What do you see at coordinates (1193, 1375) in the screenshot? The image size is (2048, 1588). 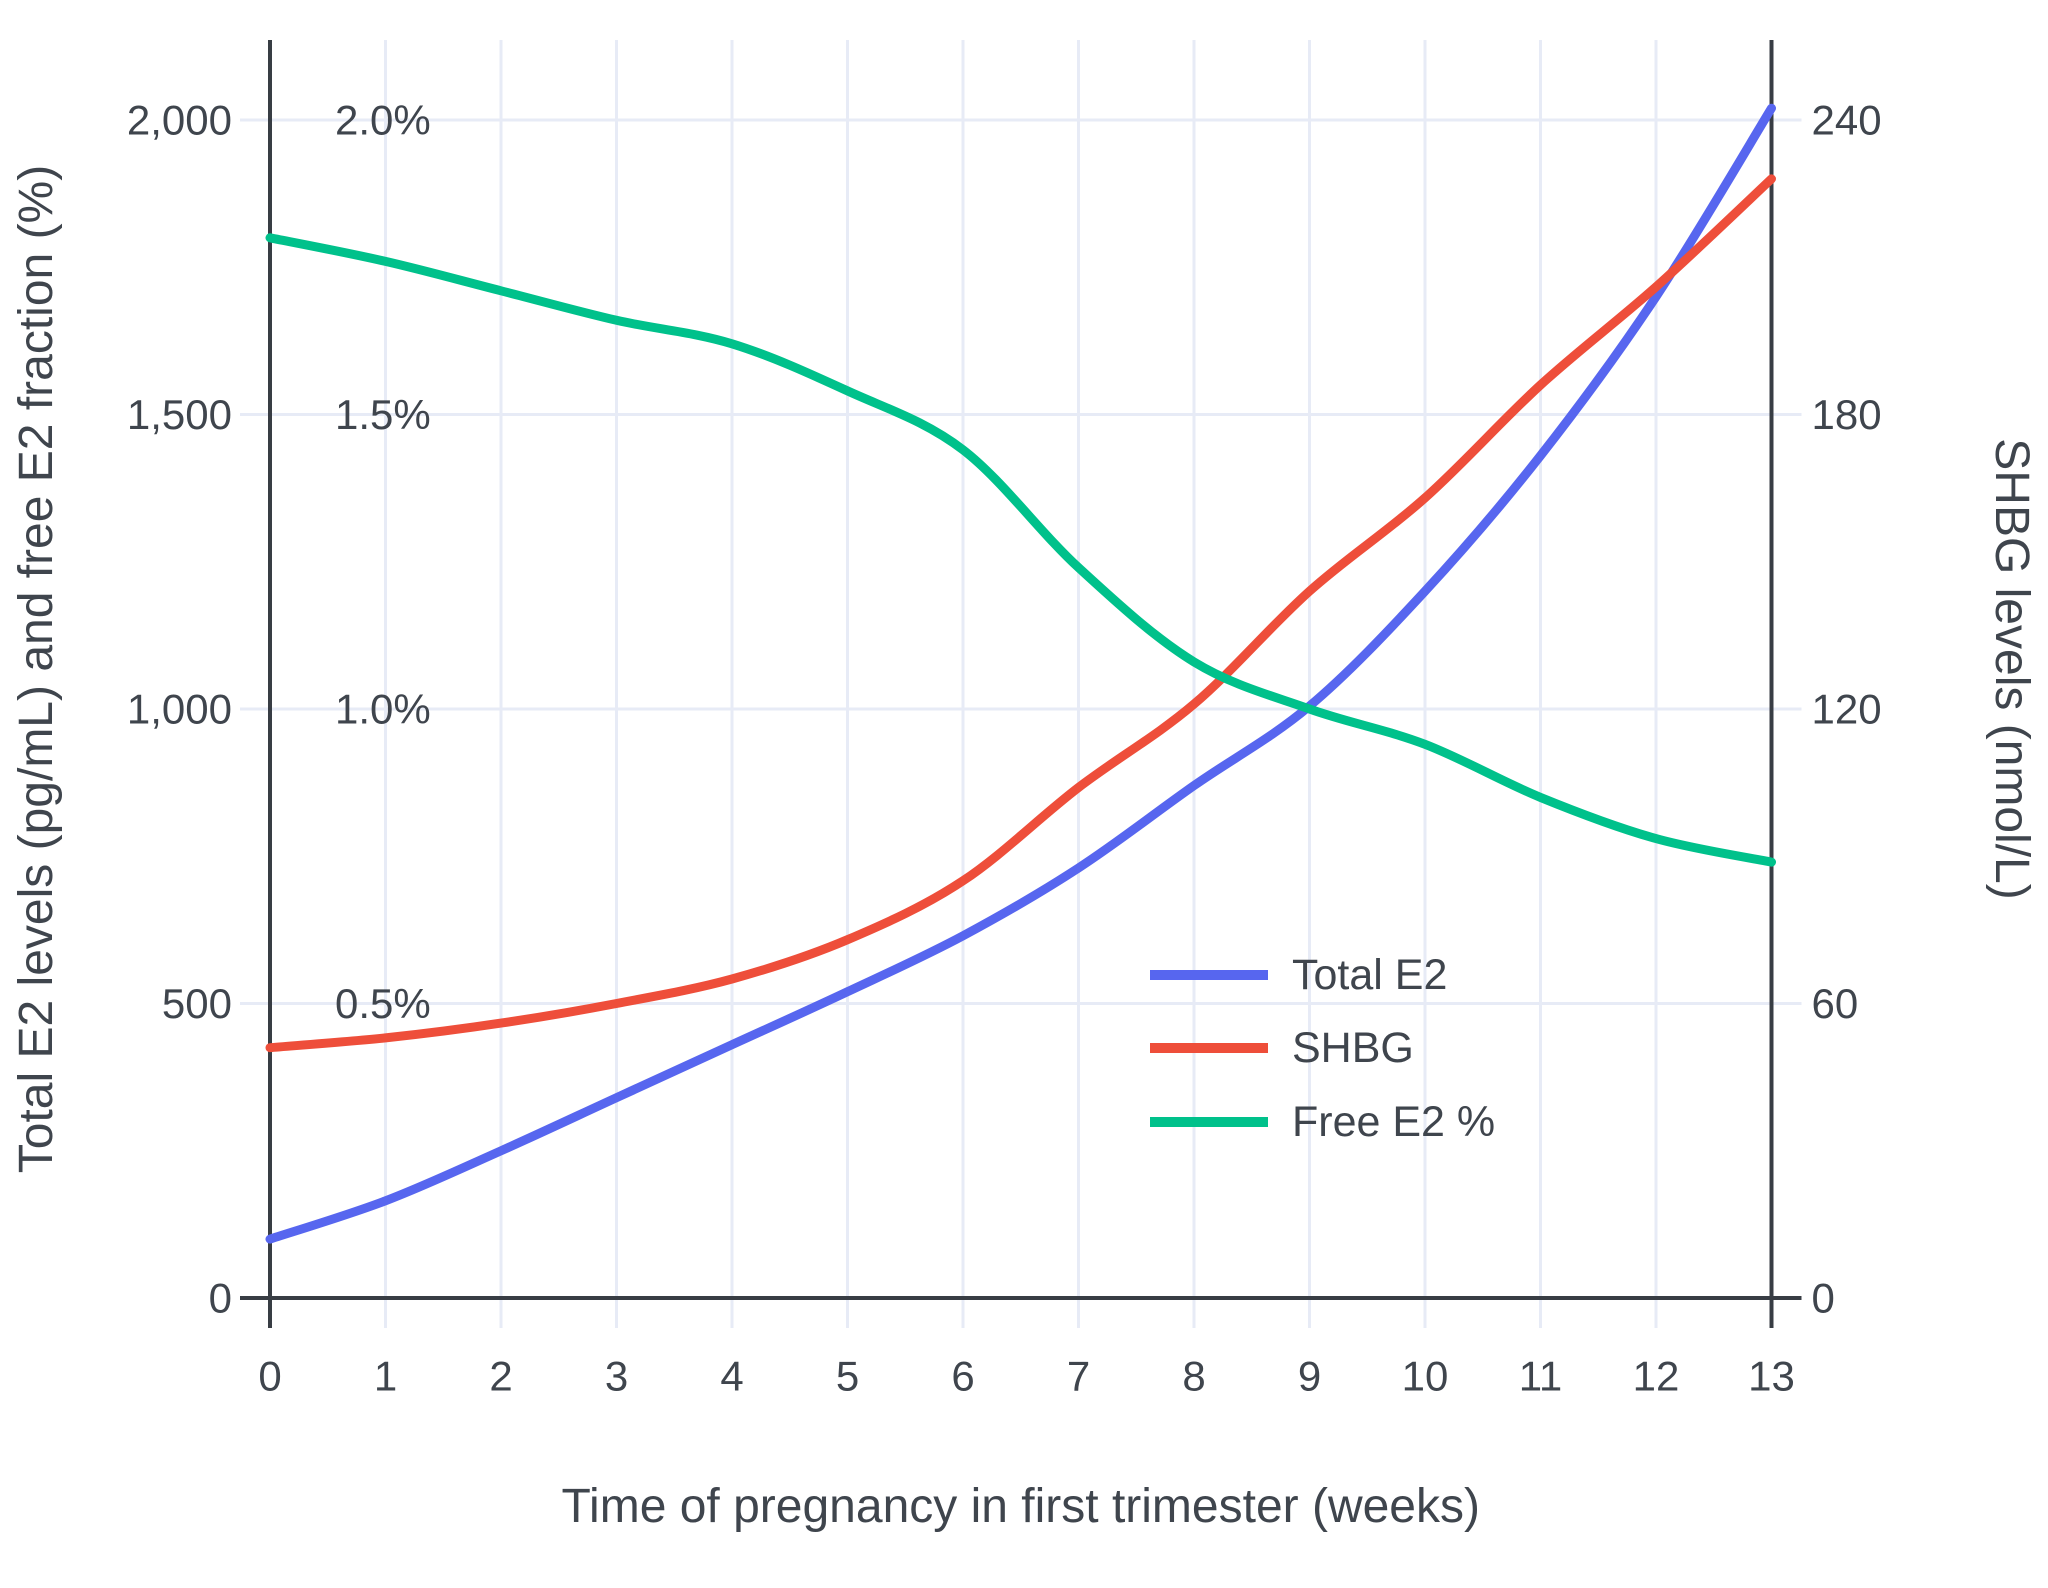 I see `x-axis-tick-label: 8` at bounding box center [1193, 1375].